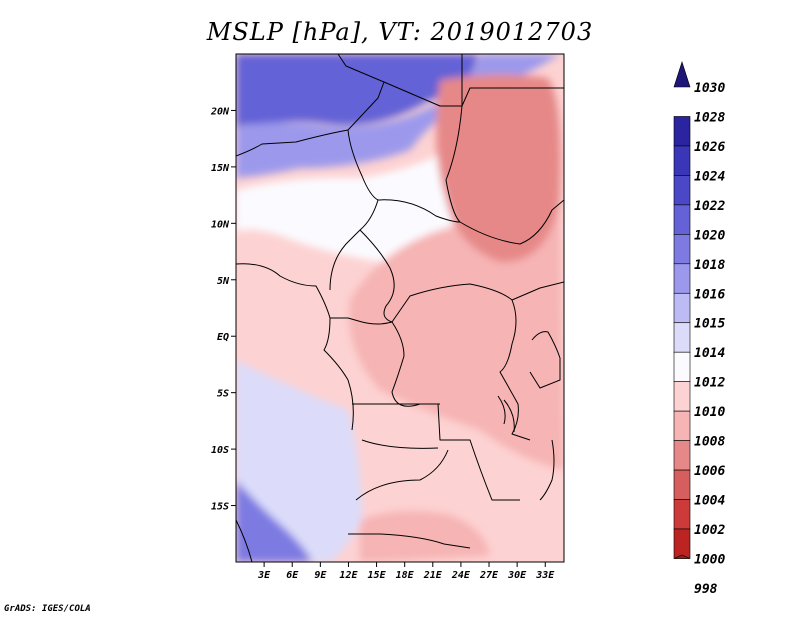 The image size is (800, 618). I want to click on y-tick-label: 20N, so click(220, 111).